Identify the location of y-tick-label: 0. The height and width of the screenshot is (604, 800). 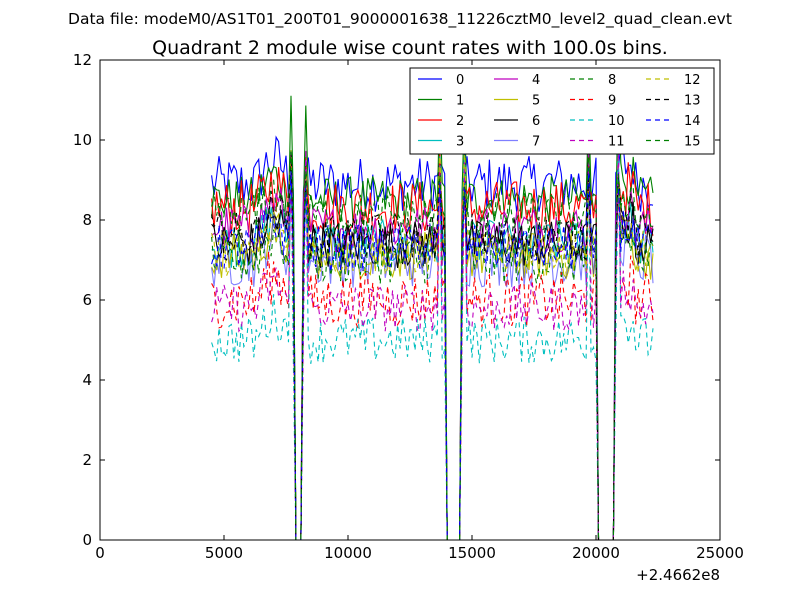
(87, 540).